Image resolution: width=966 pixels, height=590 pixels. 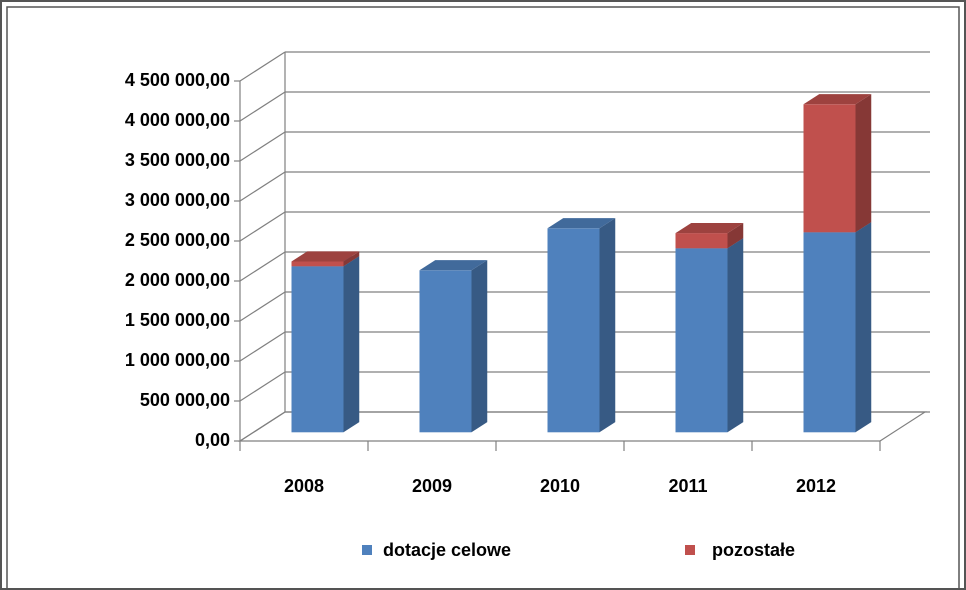 I want to click on y-tick-label: 4 000 000,00, so click(x=177, y=120).